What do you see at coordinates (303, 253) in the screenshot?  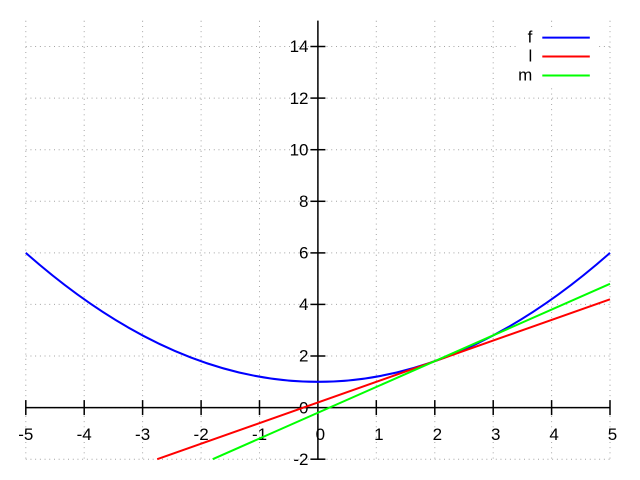 I see `svg-text: 6` at bounding box center [303, 253].